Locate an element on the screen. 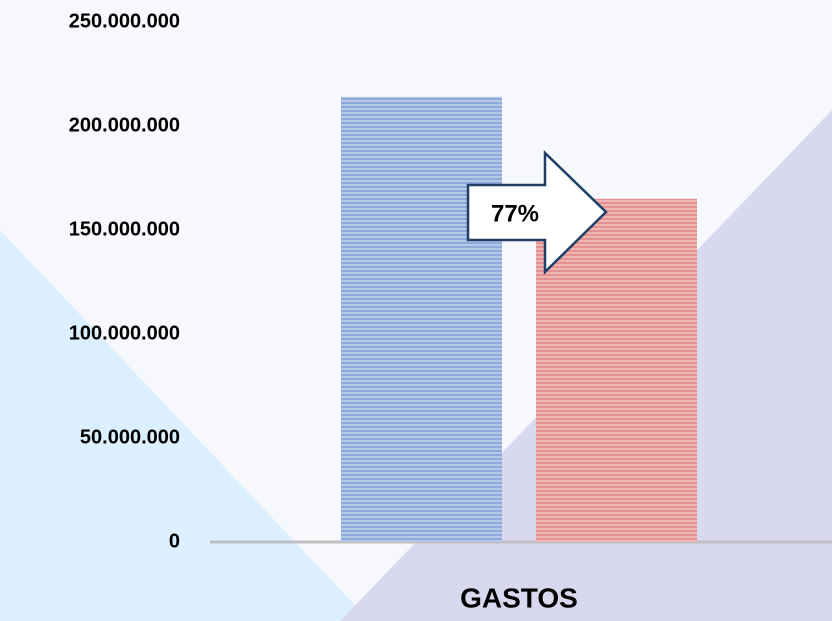 The image size is (832, 621). y-tick-label: 200.000.000 is located at coordinates (124, 125).